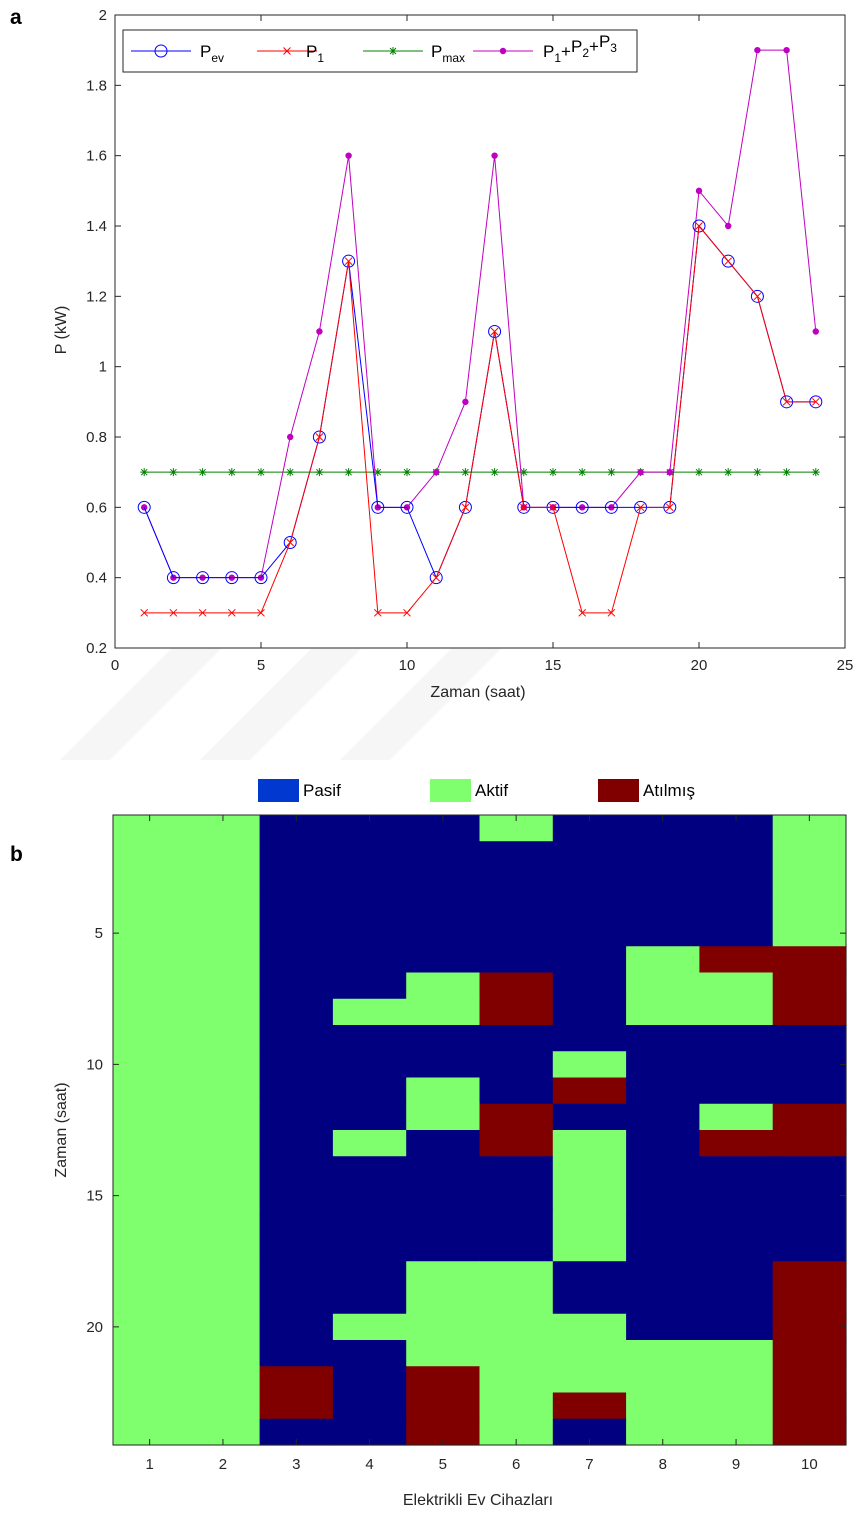 This screenshot has height=1513, width=858. Describe the element at coordinates (103, 367) in the screenshot. I see `y-tick-label: 1` at that location.